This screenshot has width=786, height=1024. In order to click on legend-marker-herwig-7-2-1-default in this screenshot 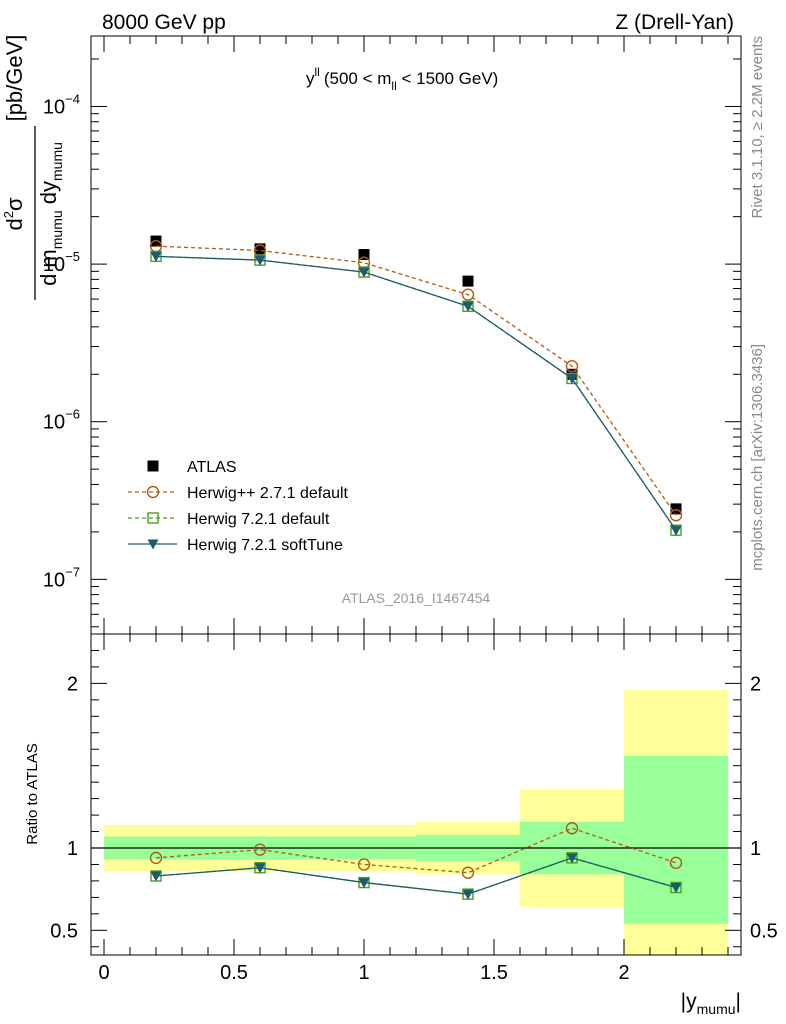, I will do `click(153, 518)`.